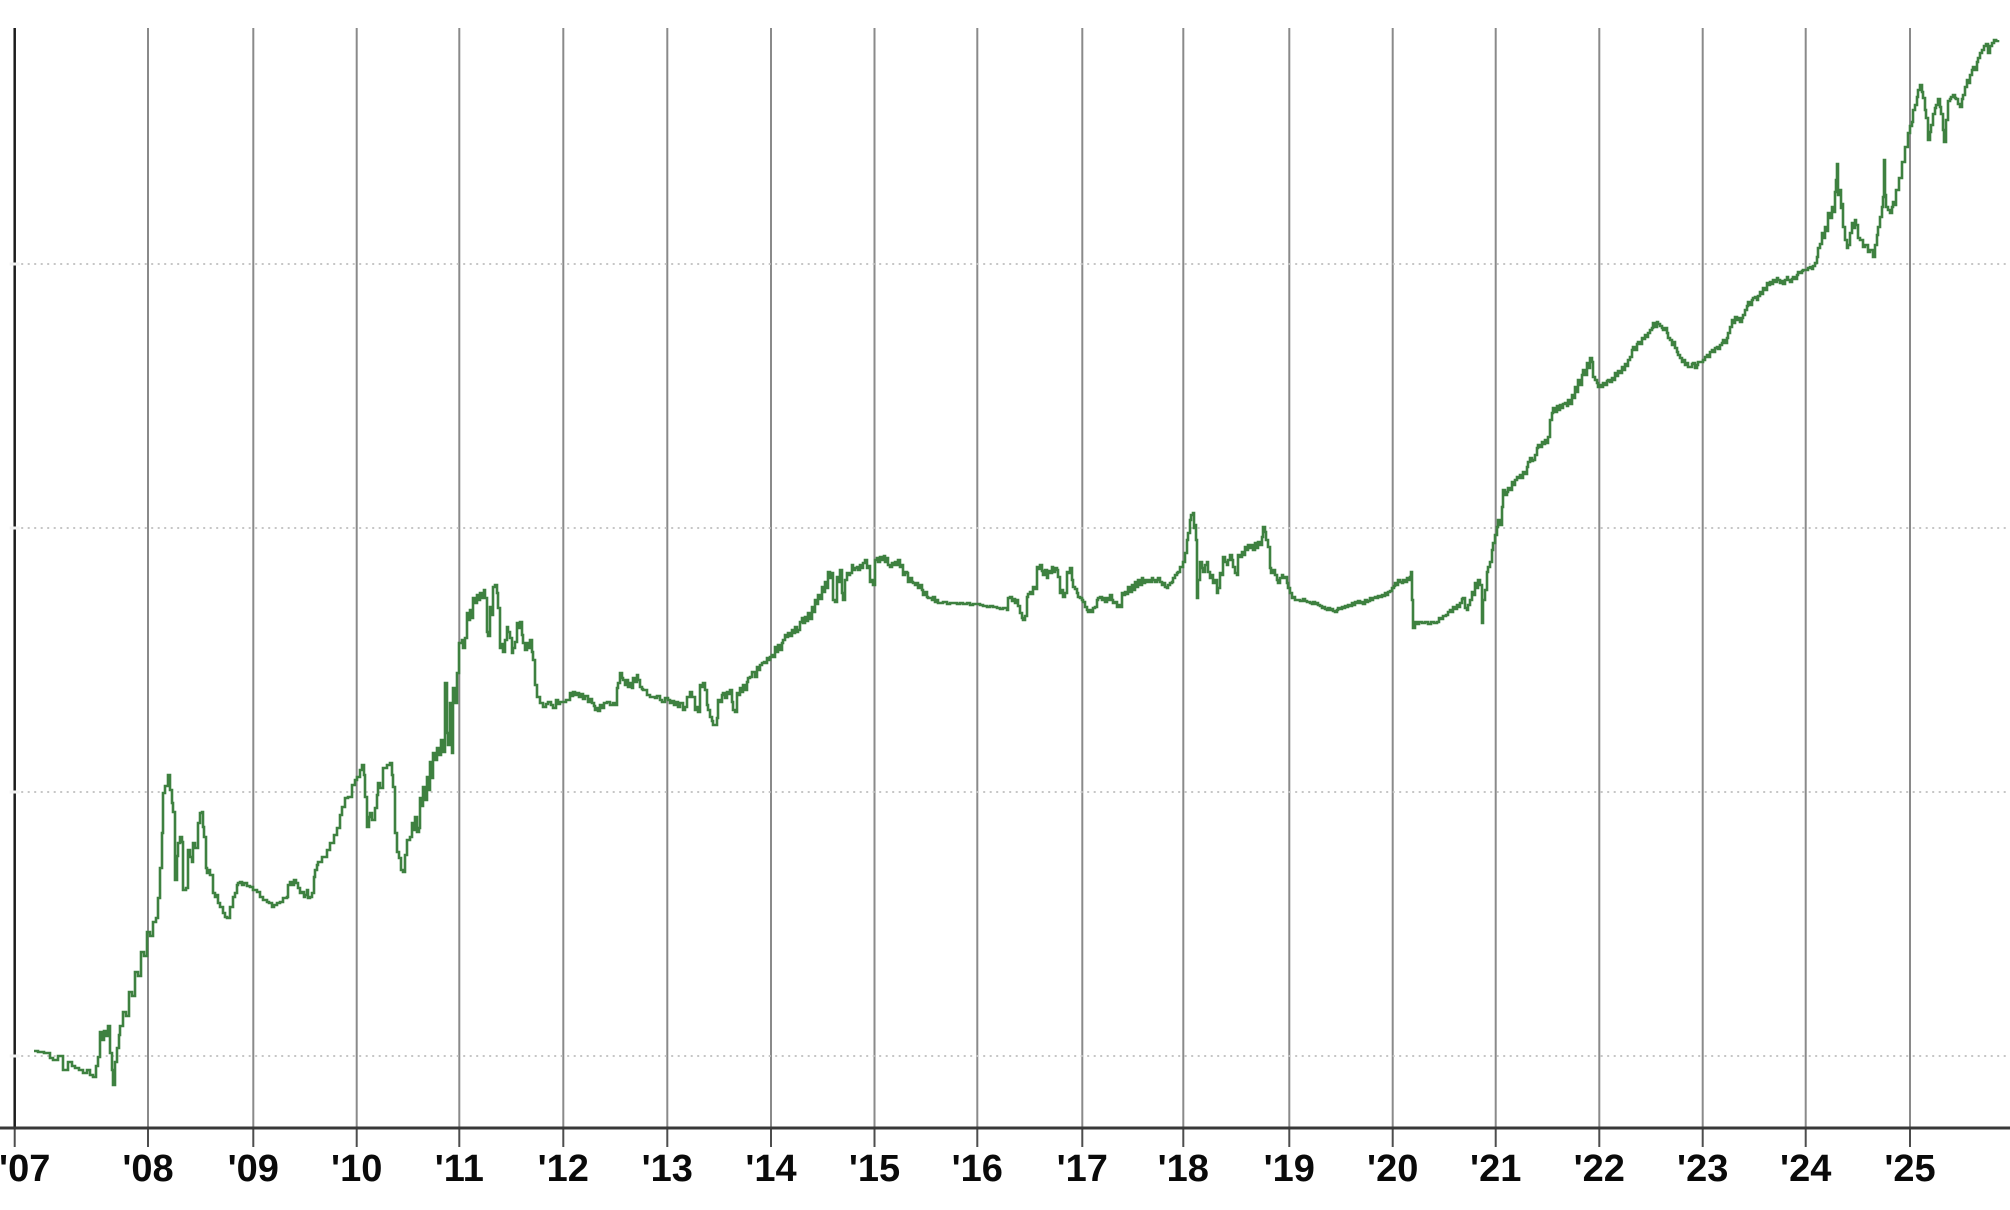 The height and width of the screenshot is (1210, 2010). I want to click on x-tick-label: '23, so click(1702, 1169).